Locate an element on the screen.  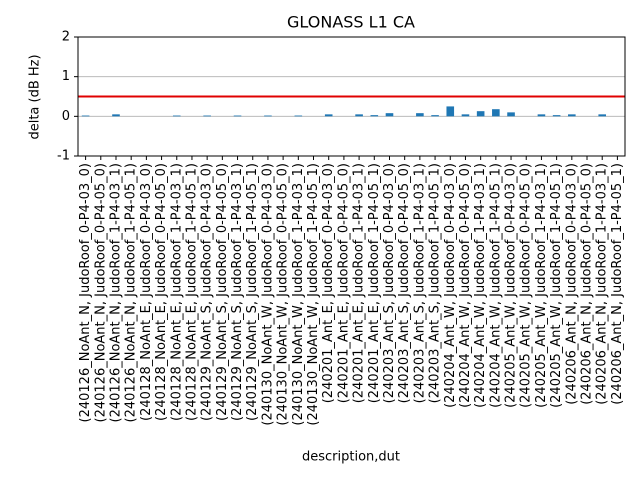
x-tick-label: (240204_Ant_W, JudoRoof_0-P4-03_0) is located at coordinates (450, 285).